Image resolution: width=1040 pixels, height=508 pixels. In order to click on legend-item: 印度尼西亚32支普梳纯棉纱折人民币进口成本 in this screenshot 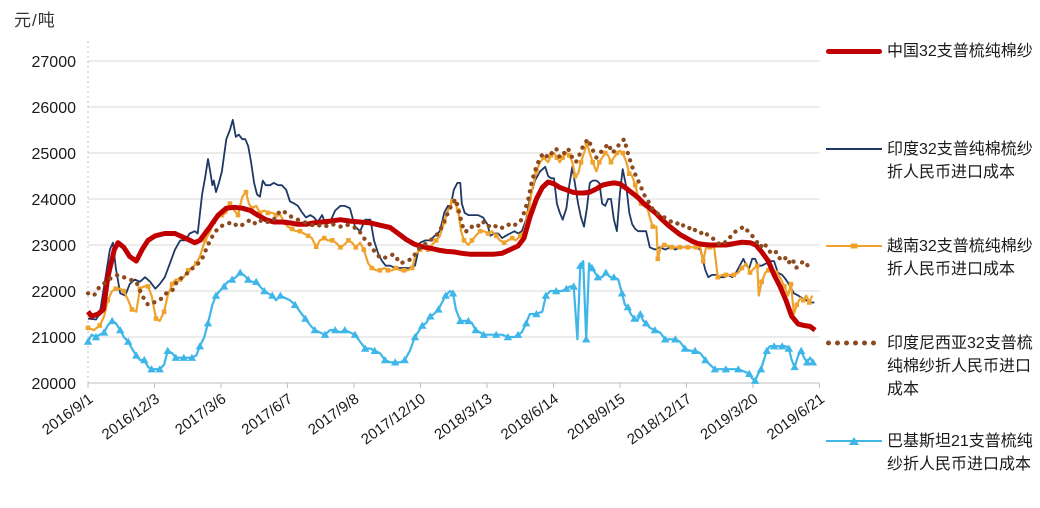, I will do `click(930, 366)`.